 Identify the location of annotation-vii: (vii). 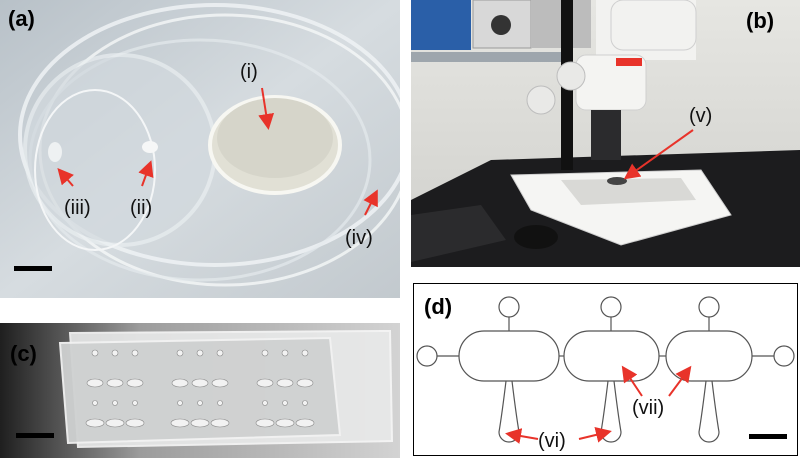
(648, 408).